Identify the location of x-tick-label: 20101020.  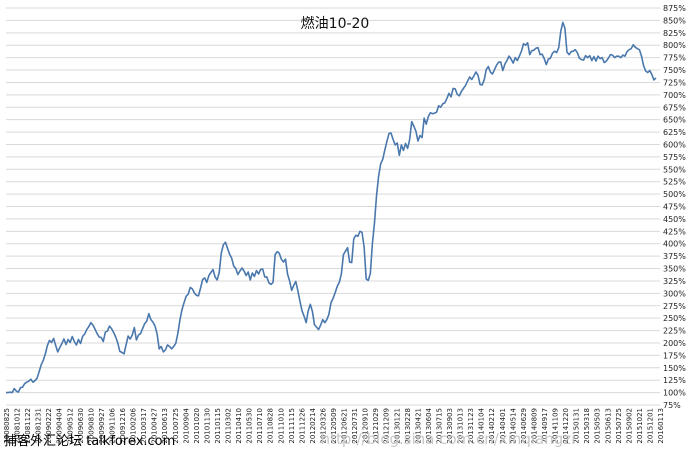
(197, 426).